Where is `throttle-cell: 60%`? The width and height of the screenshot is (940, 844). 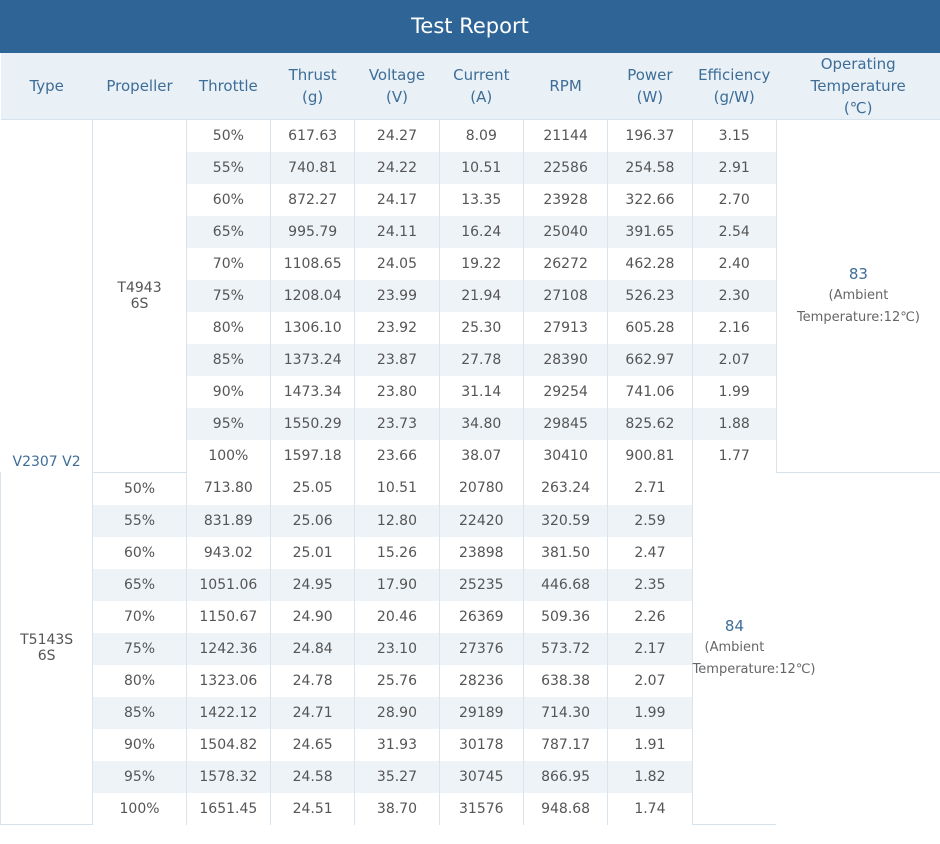 throttle-cell: 60% is located at coordinates (228, 200).